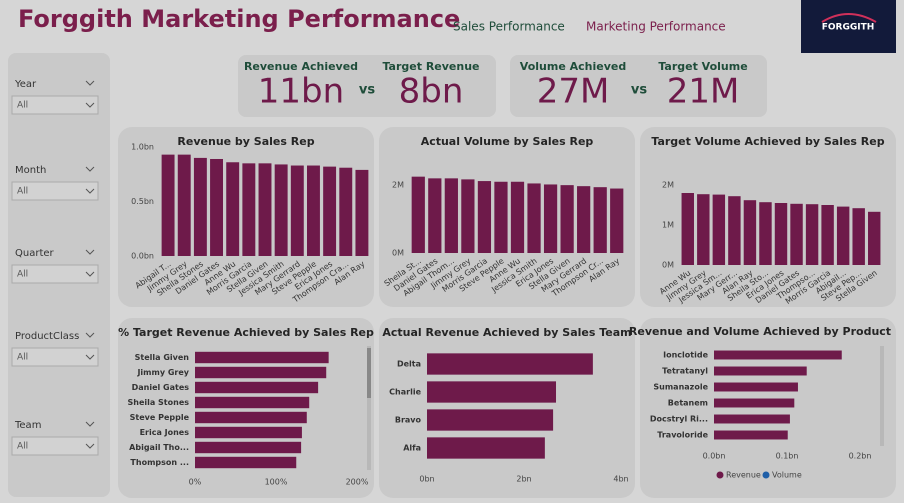 The height and width of the screenshot is (503, 904). Describe the element at coordinates (409, 364) in the screenshot. I see `y-tick-label: Delta` at that location.